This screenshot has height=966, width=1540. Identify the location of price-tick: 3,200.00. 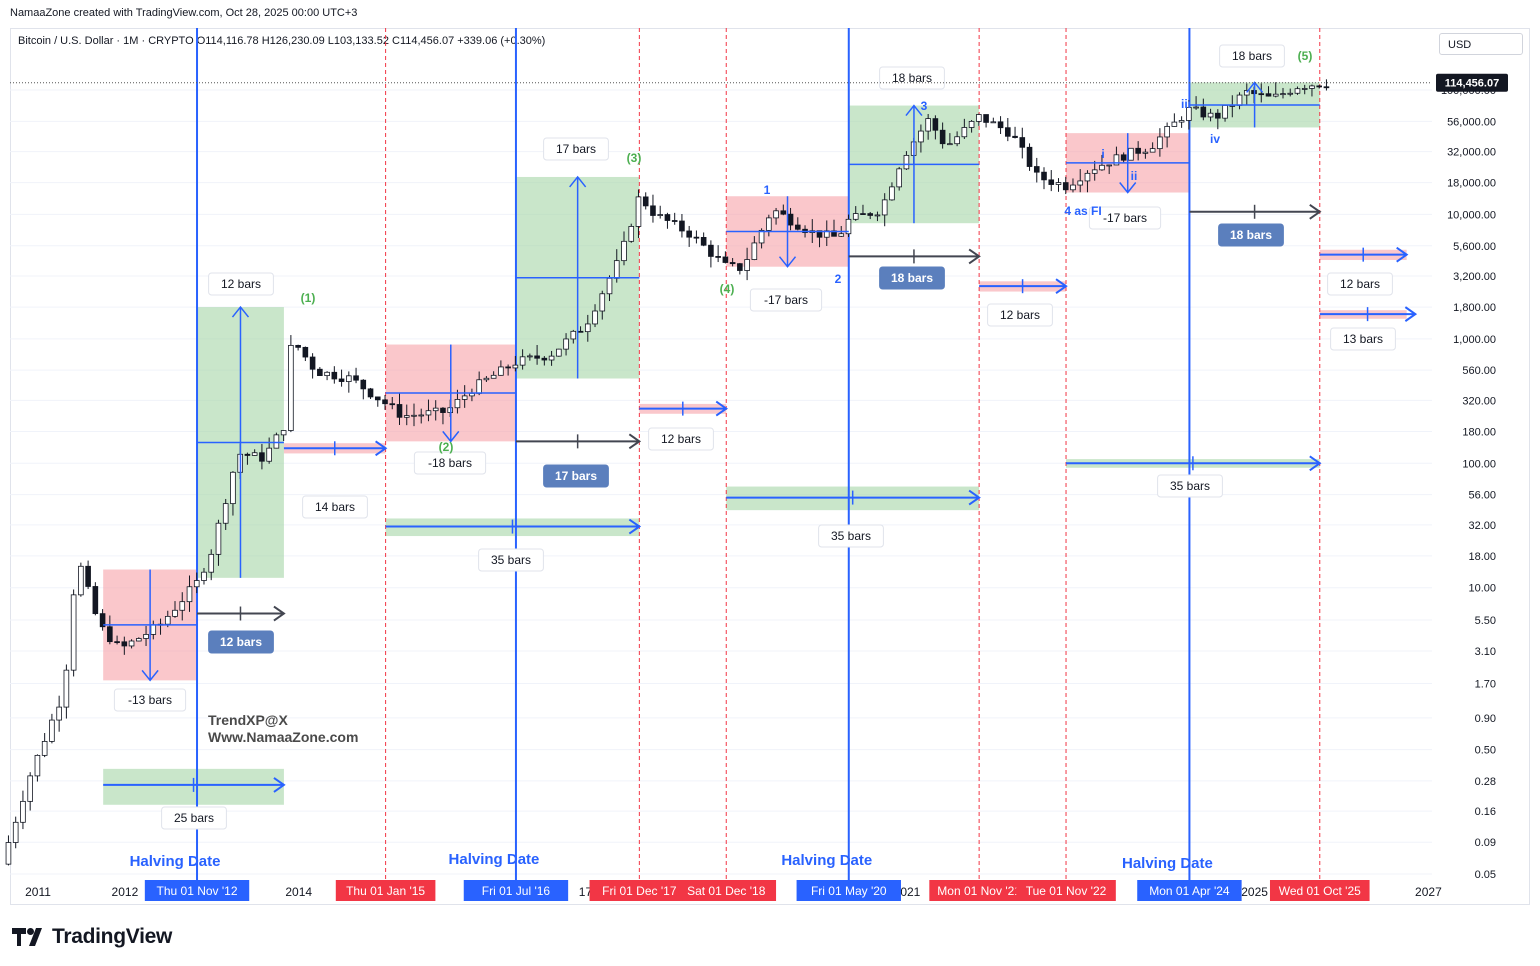
(1474, 277).